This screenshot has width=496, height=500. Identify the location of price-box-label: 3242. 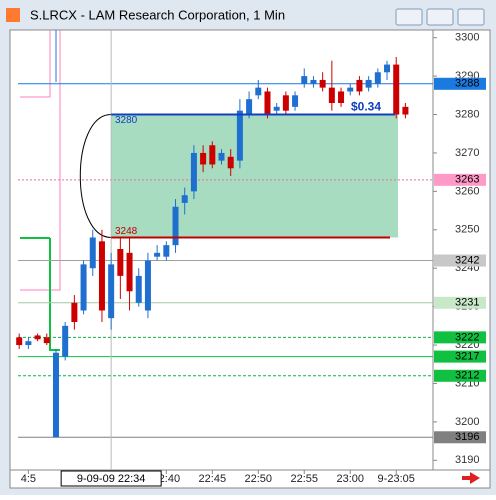
(467, 260).